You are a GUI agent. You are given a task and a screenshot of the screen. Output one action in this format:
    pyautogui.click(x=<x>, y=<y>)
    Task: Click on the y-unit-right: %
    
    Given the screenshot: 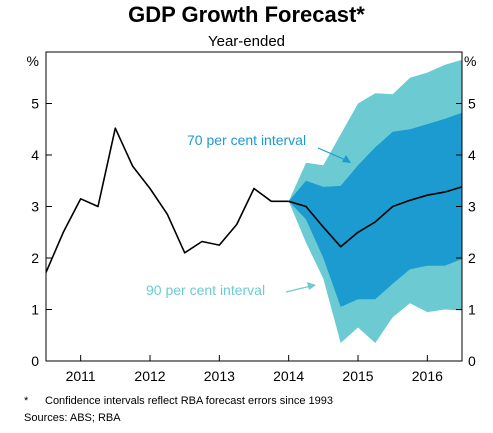 What is the action you would take?
    pyautogui.click(x=470, y=61)
    